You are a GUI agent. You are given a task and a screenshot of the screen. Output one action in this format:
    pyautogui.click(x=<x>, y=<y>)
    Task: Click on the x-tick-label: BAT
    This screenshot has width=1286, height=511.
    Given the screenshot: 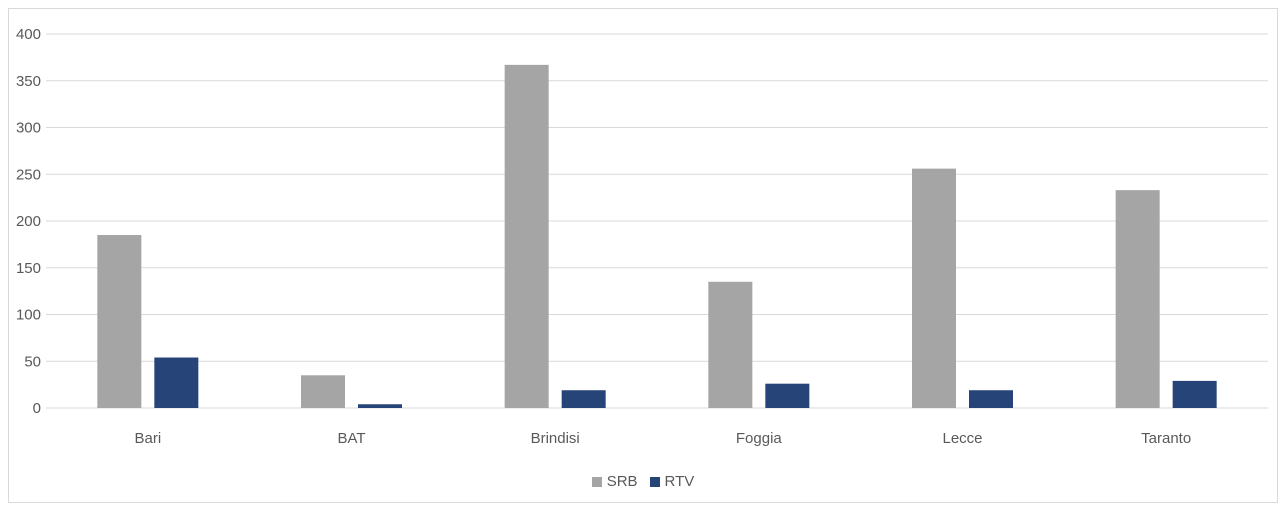 What is the action you would take?
    pyautogui.click(x=351, y=438)
    